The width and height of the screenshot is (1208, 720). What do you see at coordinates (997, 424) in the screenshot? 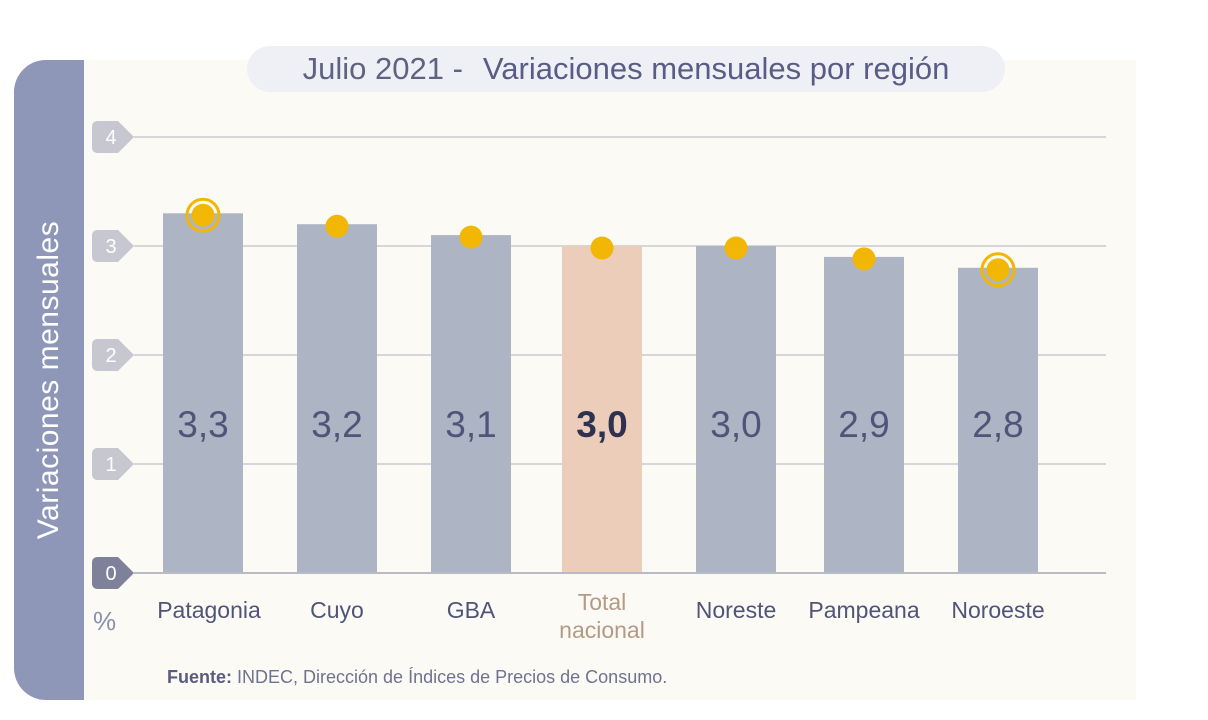
I see `data-label: 2,8` at bounding box center [997, 424].